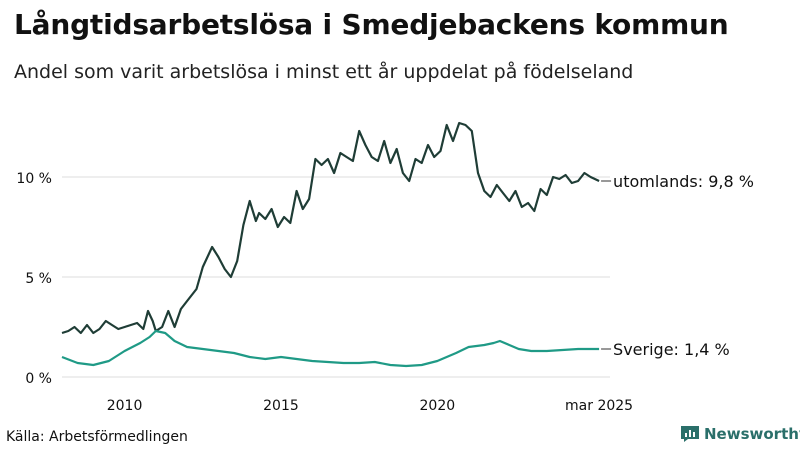  I want to click on y-tick-label: 0 %, so click(38, 379).